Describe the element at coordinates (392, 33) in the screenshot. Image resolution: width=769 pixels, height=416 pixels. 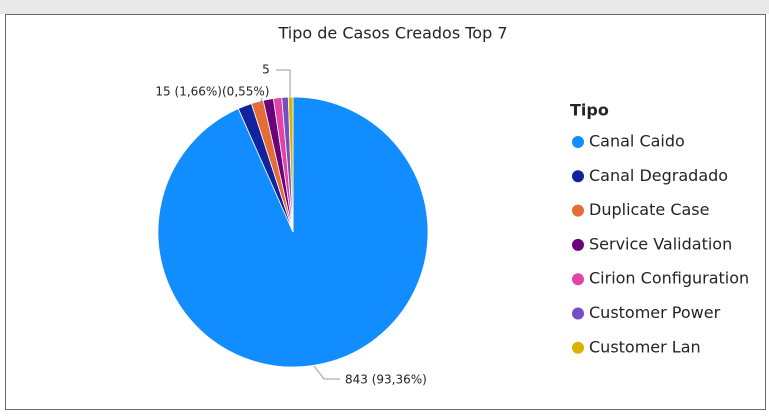
I see `chart-title: Tipo de Casos Creados Top 7` at that location.